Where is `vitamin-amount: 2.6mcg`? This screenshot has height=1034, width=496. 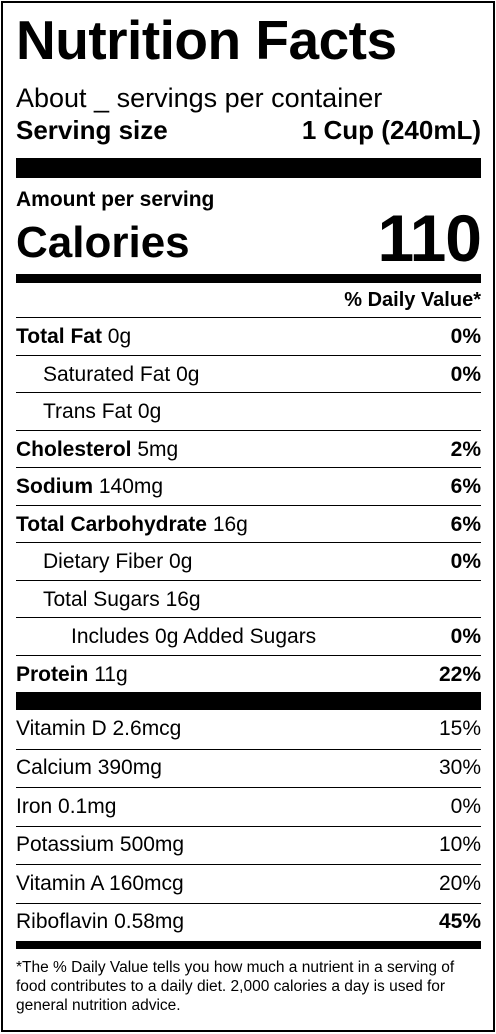 vitamin-amount: 2.6mcg is located at coordinates (147, 729).